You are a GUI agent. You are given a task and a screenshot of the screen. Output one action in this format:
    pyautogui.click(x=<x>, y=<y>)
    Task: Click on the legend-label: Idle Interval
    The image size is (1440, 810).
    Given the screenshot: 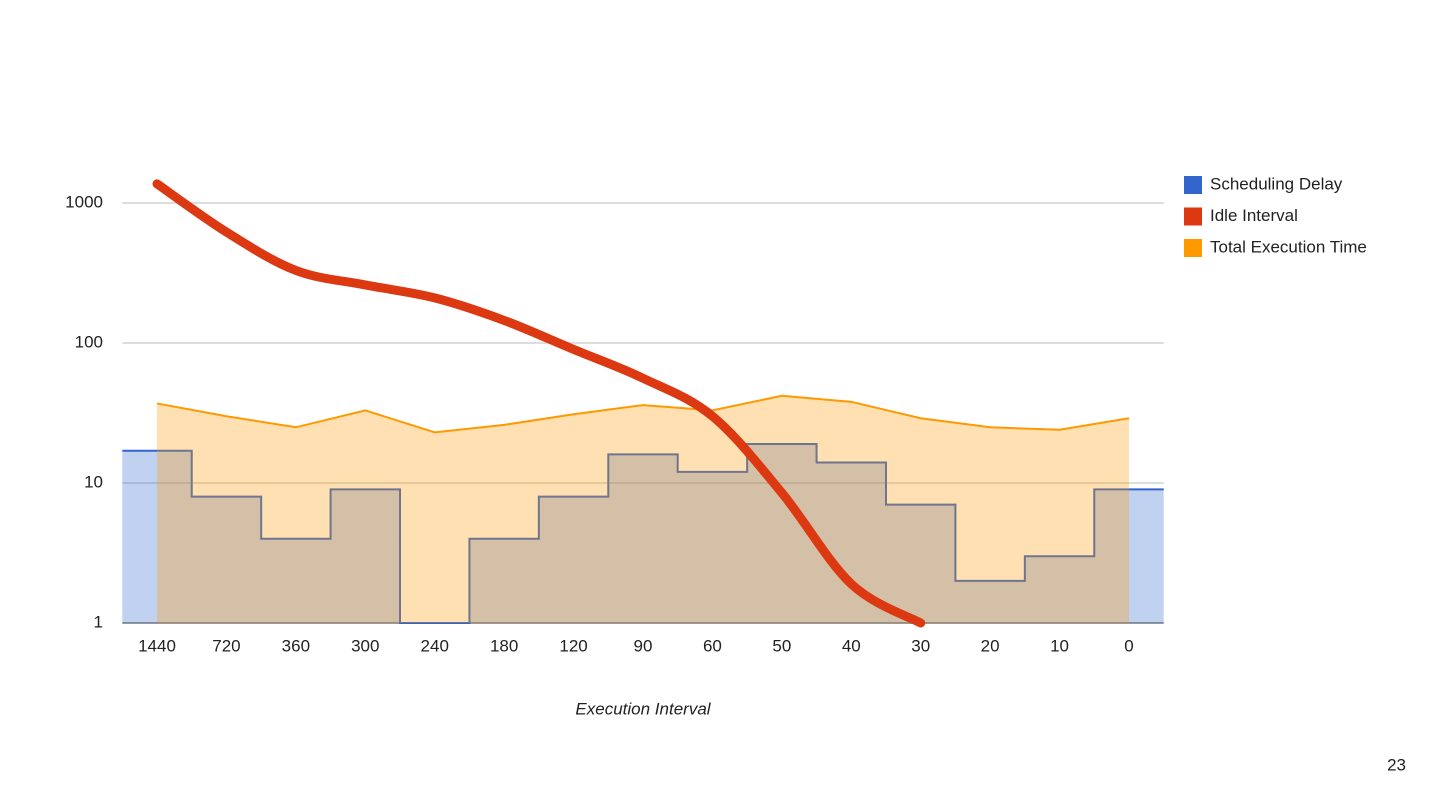 What is the action you would take?
    pyautogui.click(x=1254, y=215)
    